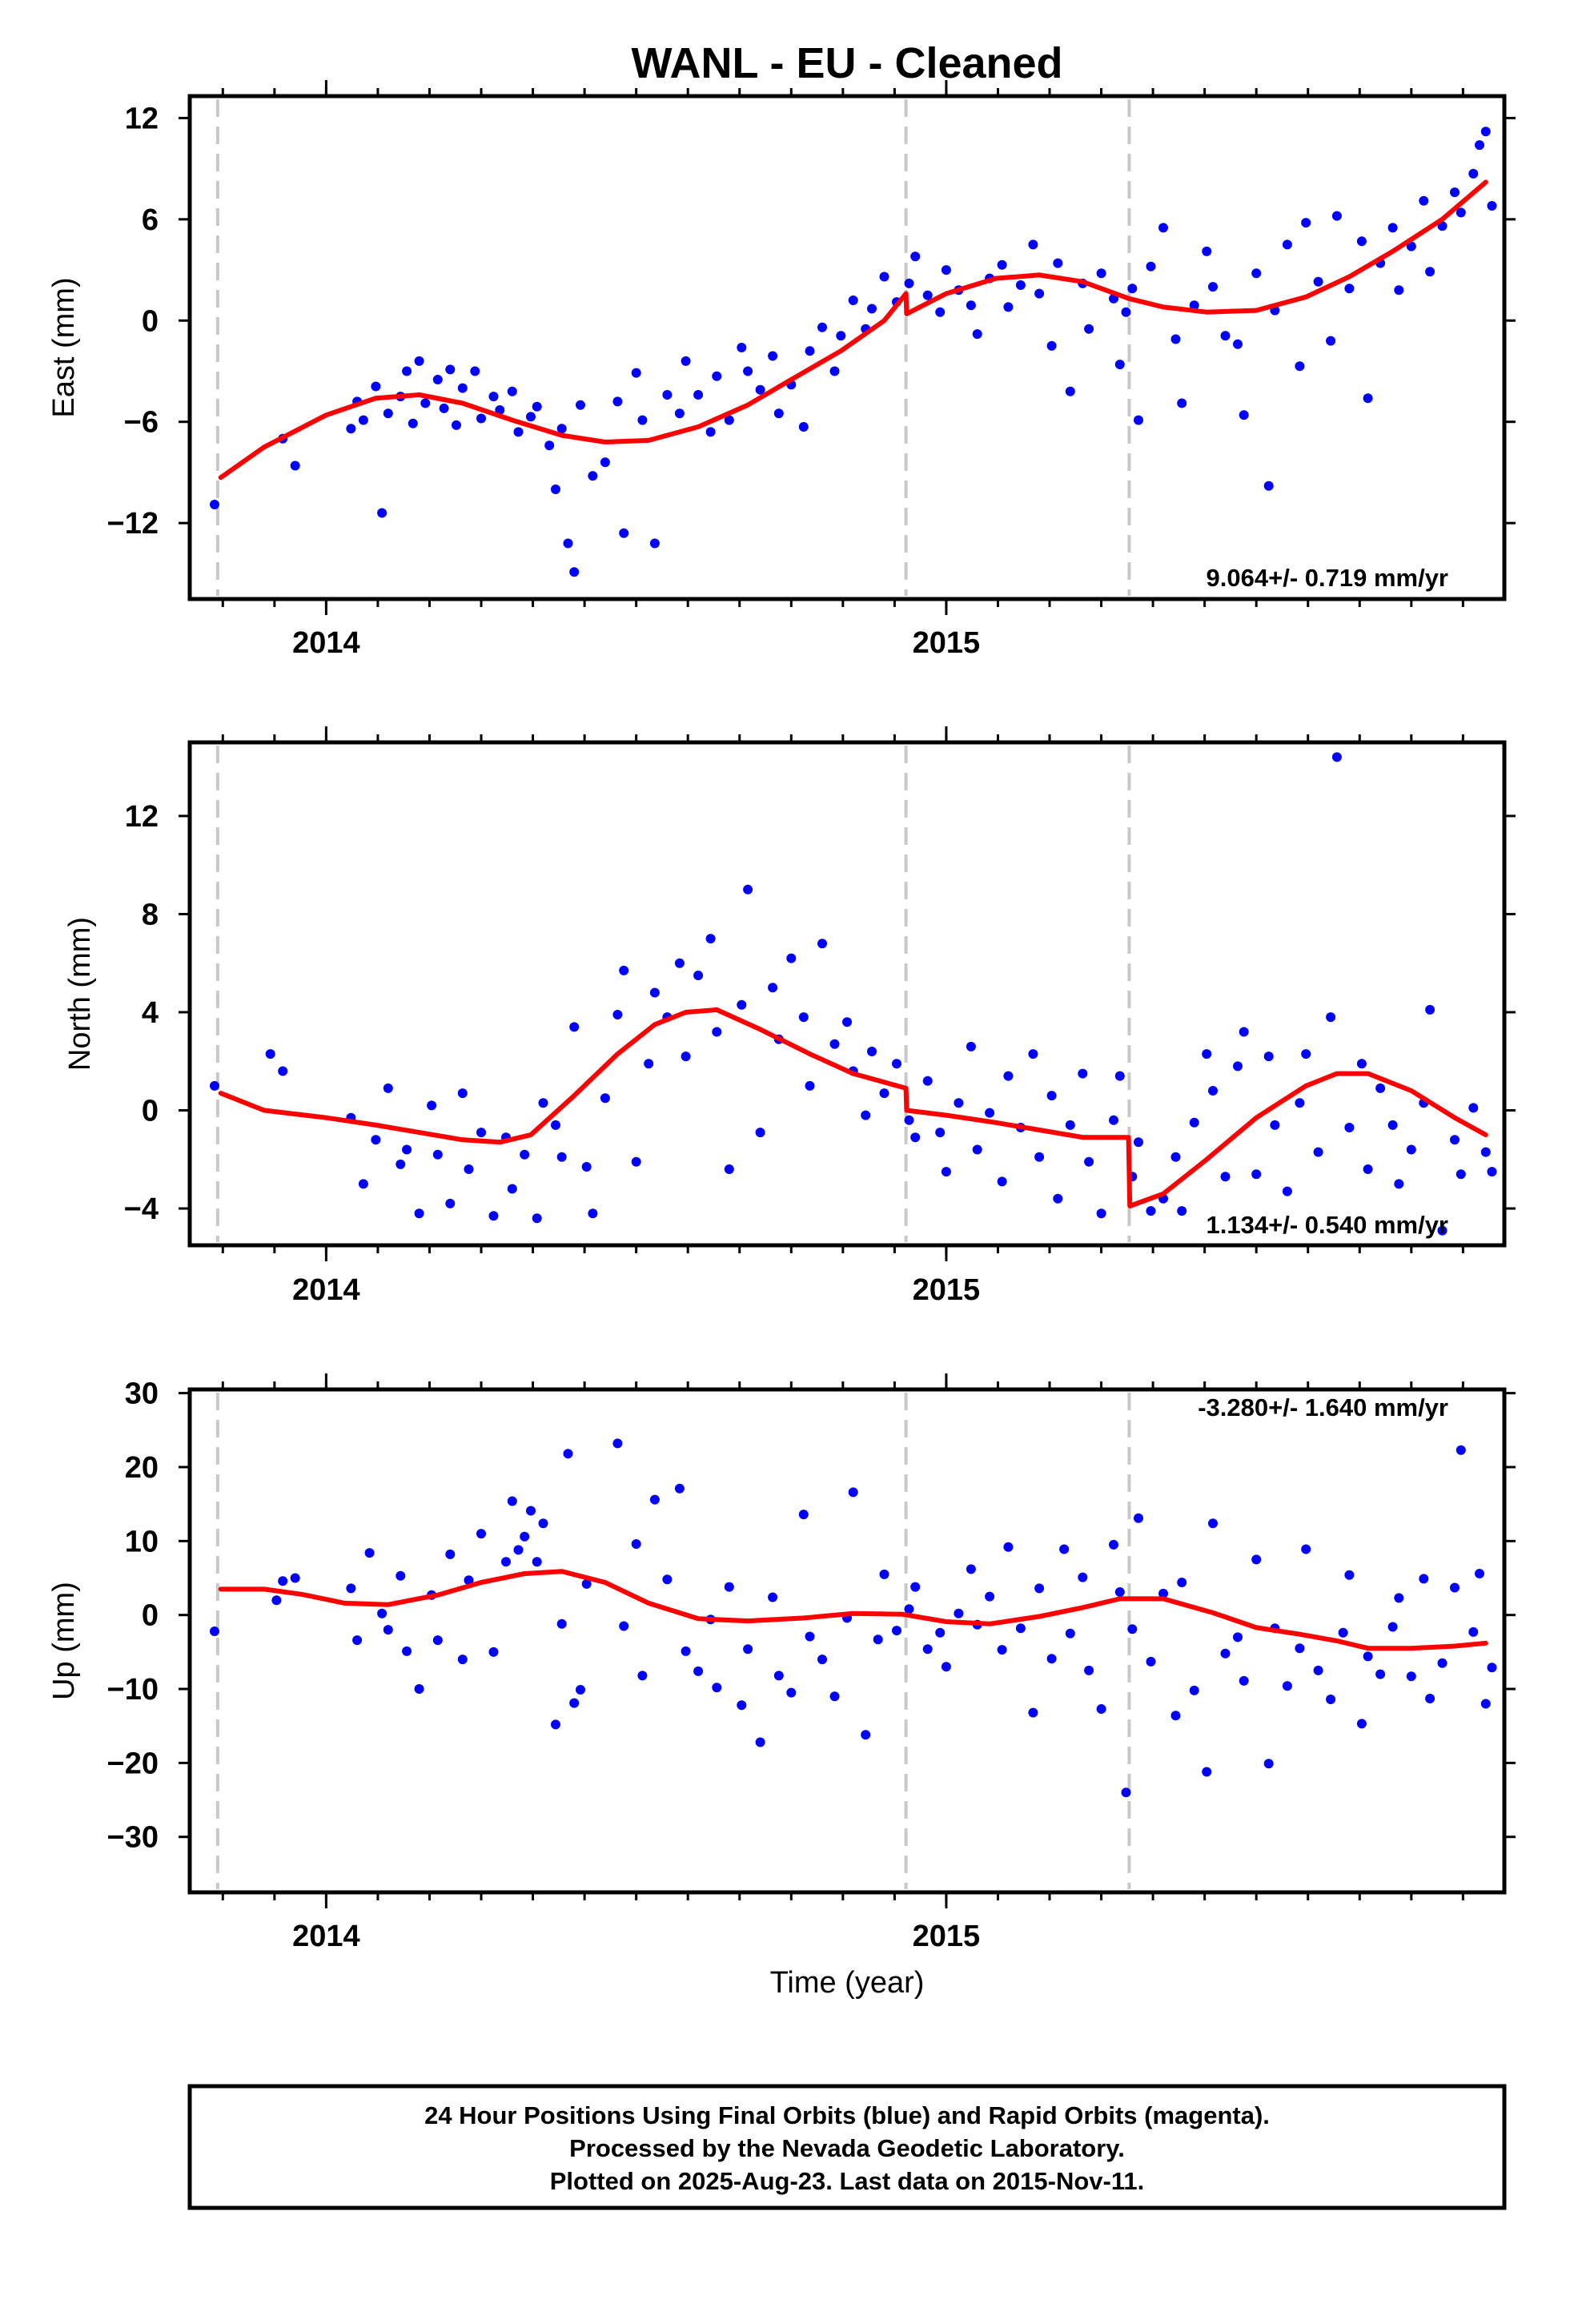  I want to click on velocity-rate-label: -3.280+/- 1.640 mm/yr, so click(1323, 1407).